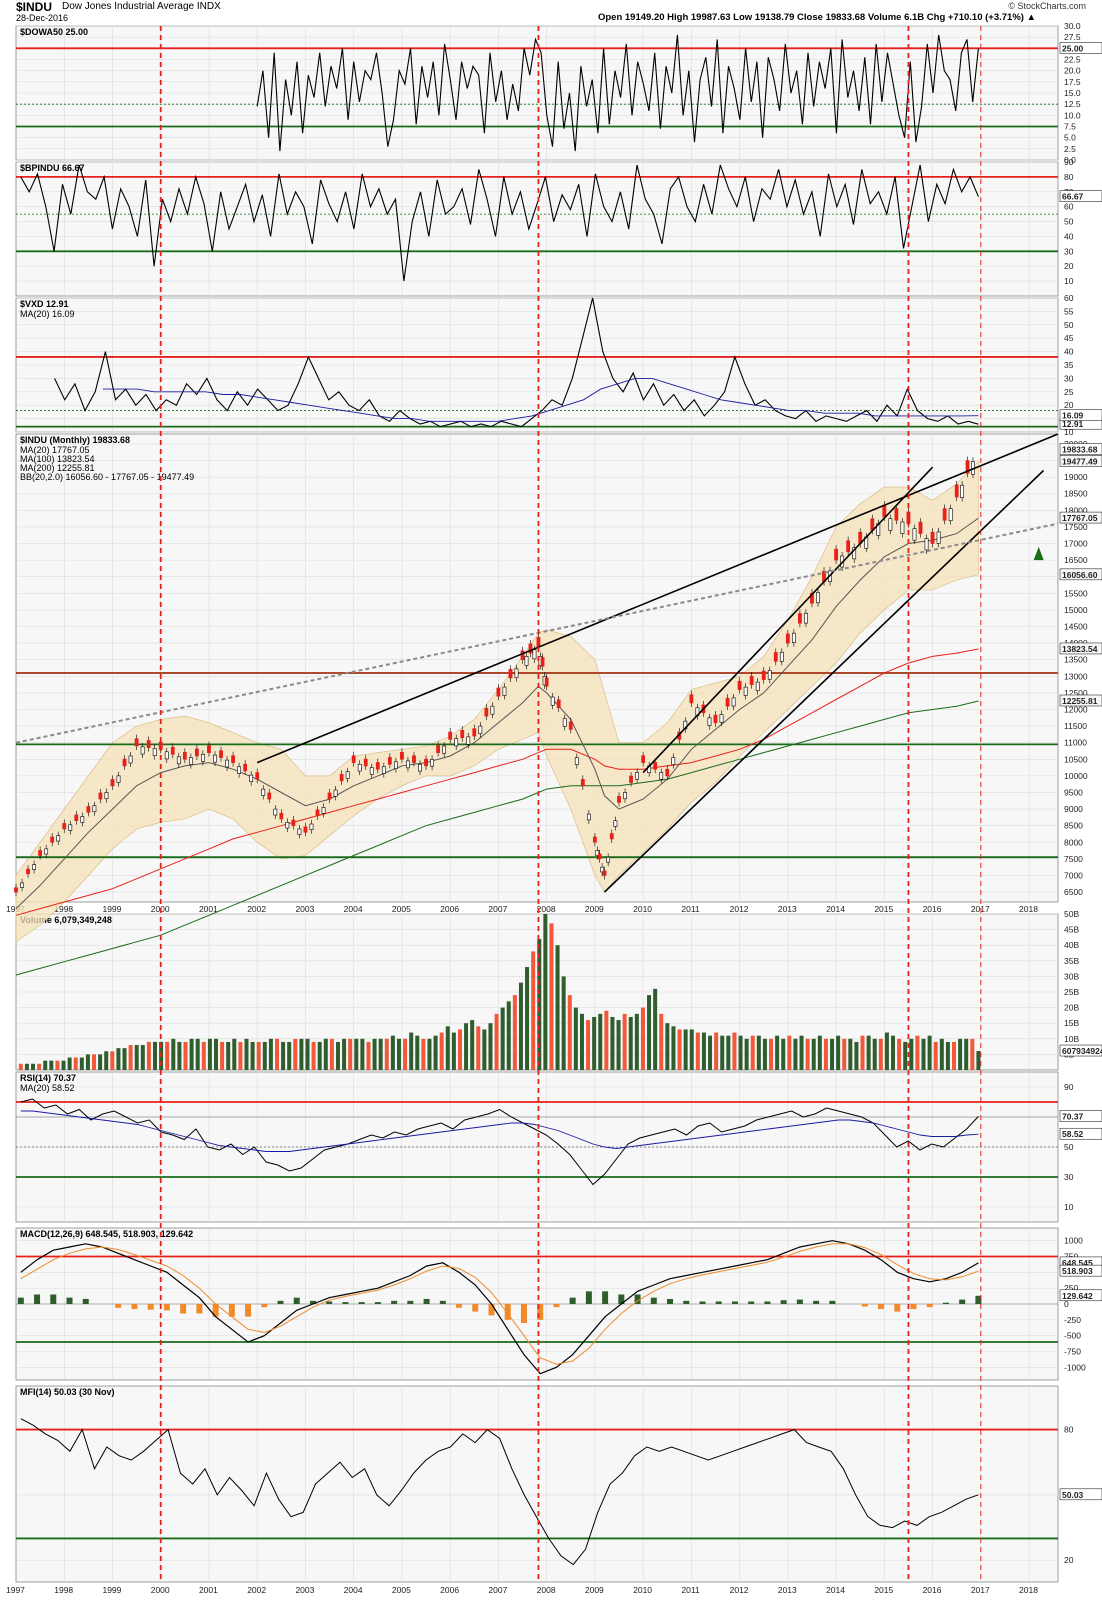 The height and width of the screenshot is (1600, 1102). Describe the element at coordinates (15, 1590) in the screenshot. I see `x-tick-label: 1997` at that location.